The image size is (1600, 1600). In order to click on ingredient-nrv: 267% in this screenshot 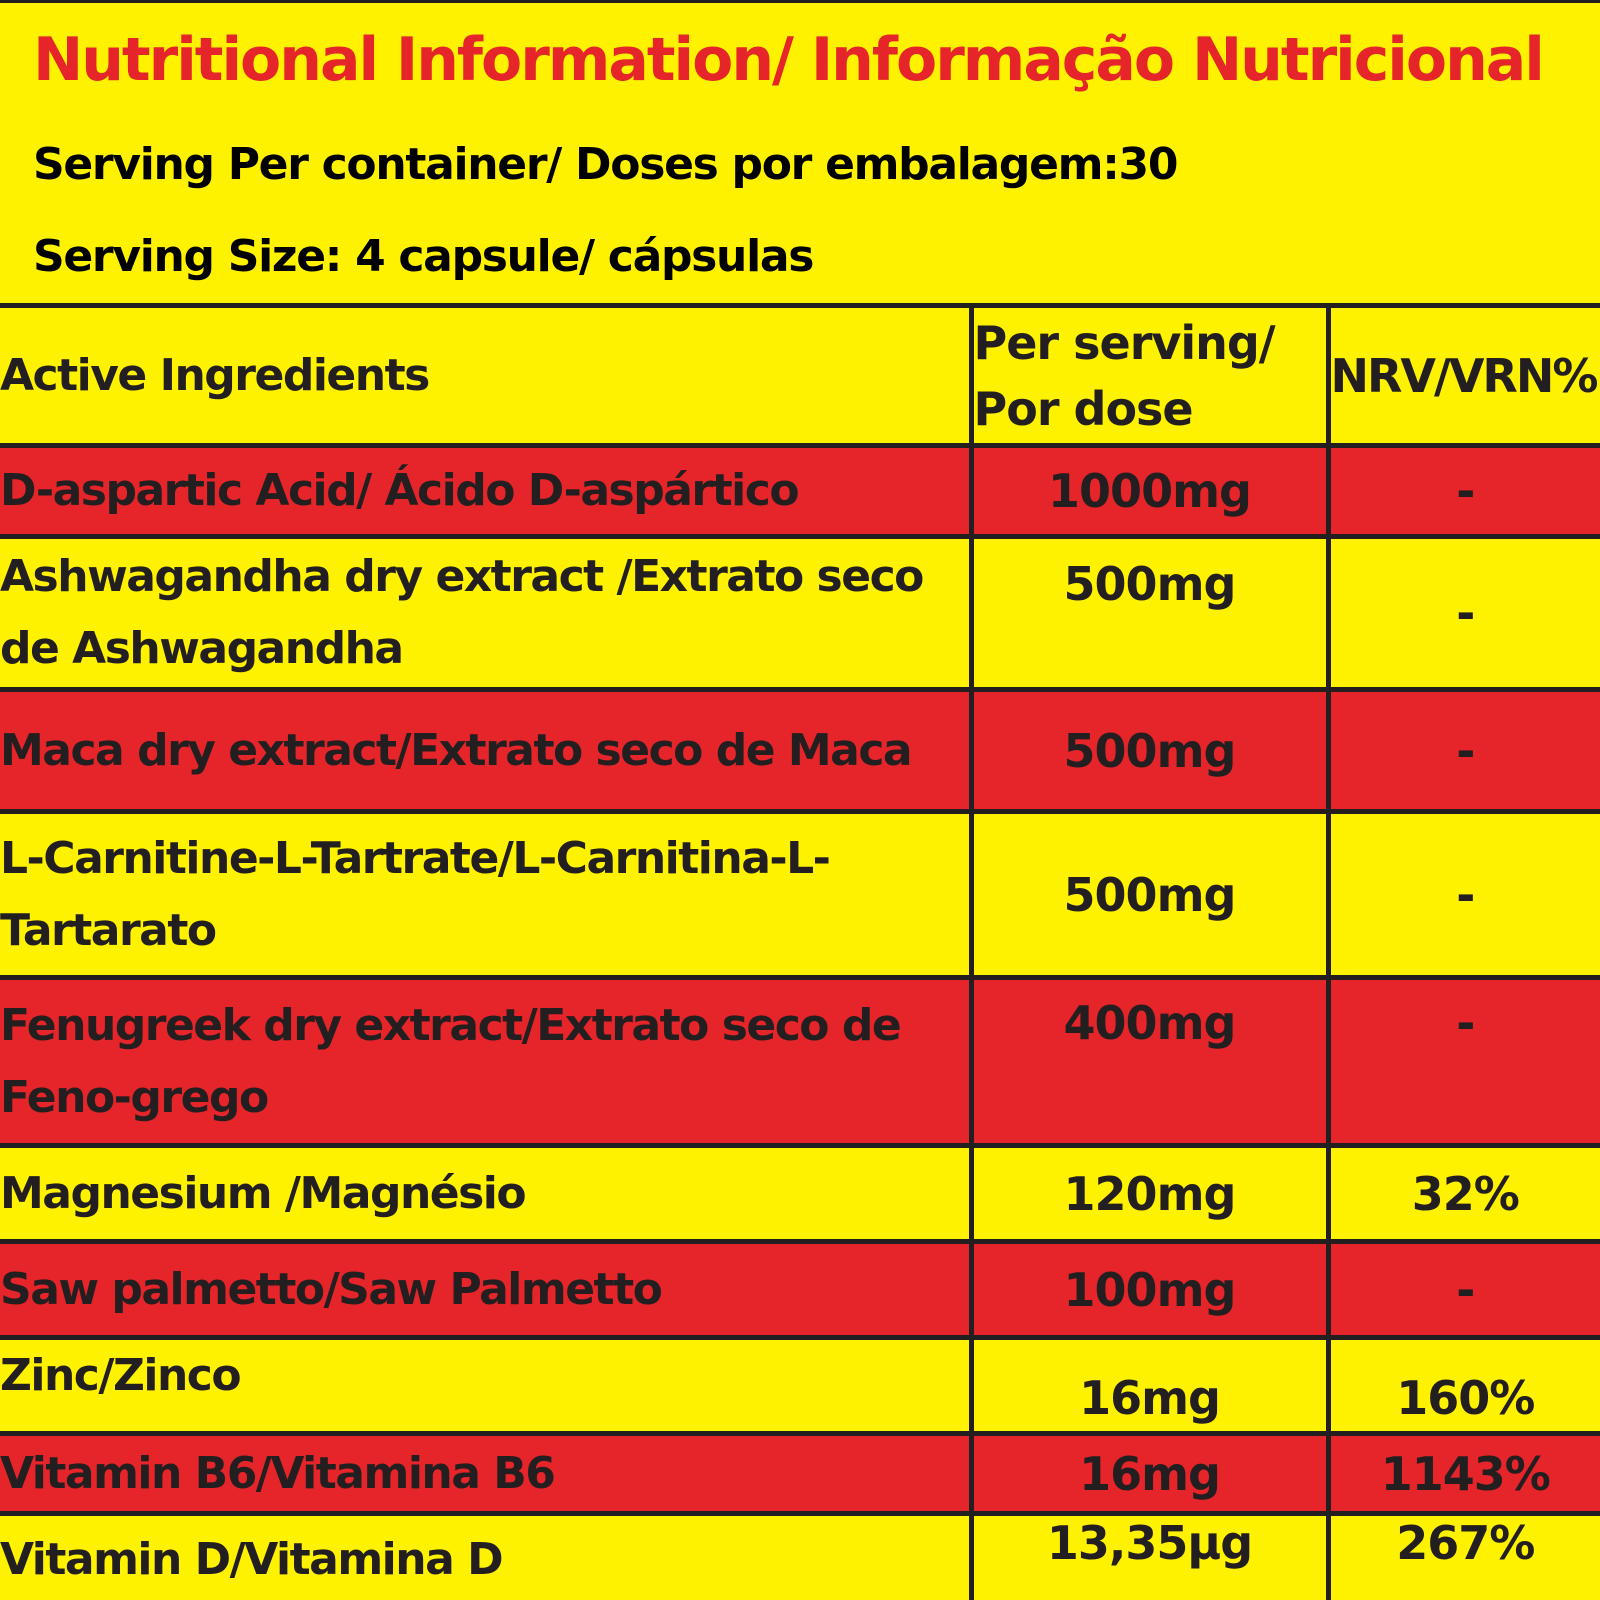, I will do `click(1462, 1555)`.